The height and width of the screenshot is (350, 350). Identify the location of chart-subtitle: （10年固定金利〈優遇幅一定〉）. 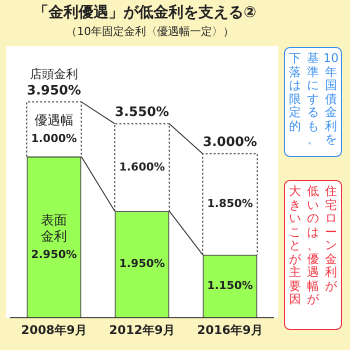
(150, 31).